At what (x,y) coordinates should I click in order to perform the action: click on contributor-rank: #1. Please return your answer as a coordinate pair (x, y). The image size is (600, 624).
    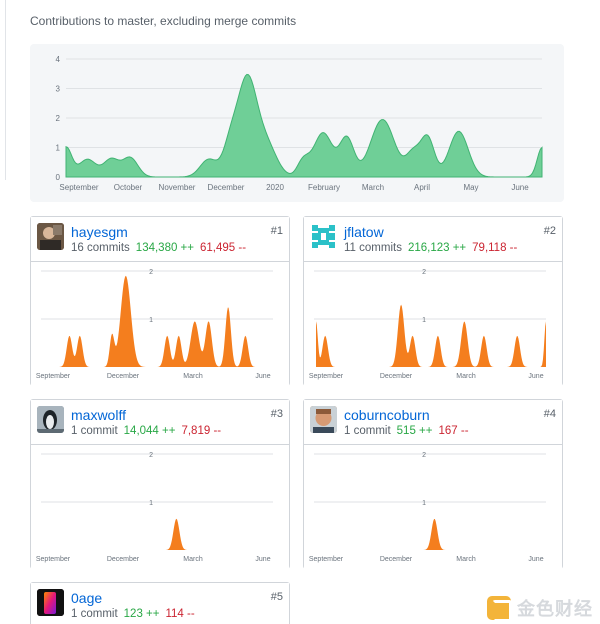
    Looking at the image, I should click on (276, 231).